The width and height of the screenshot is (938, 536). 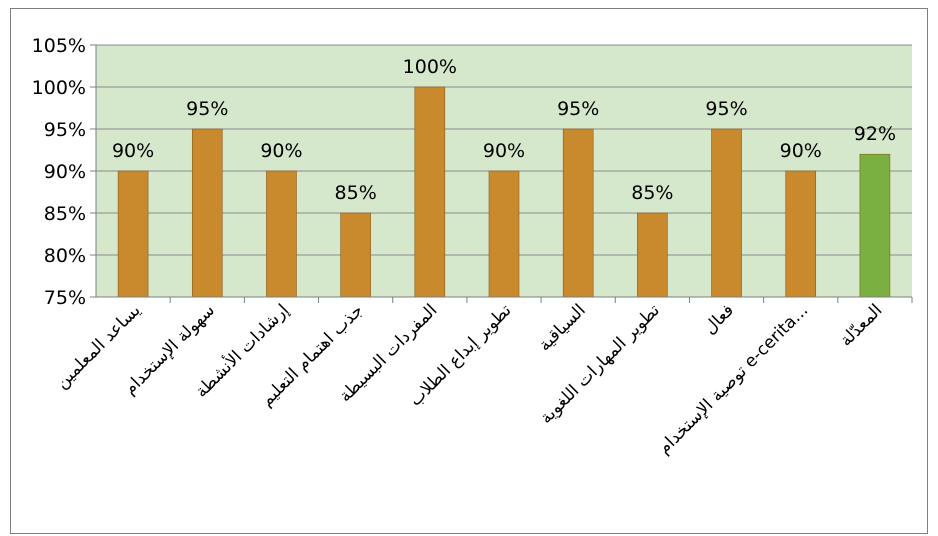 I want to click on data-label: 92%, so click(x=875, y=134).